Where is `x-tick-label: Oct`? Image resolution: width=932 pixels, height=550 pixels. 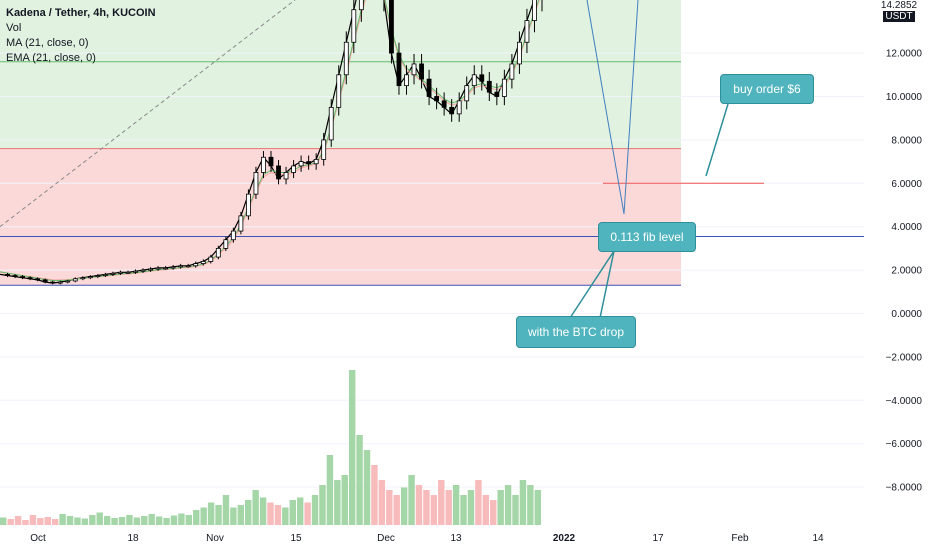 x-tick-label: Oct is located at coordinates (38, 538).